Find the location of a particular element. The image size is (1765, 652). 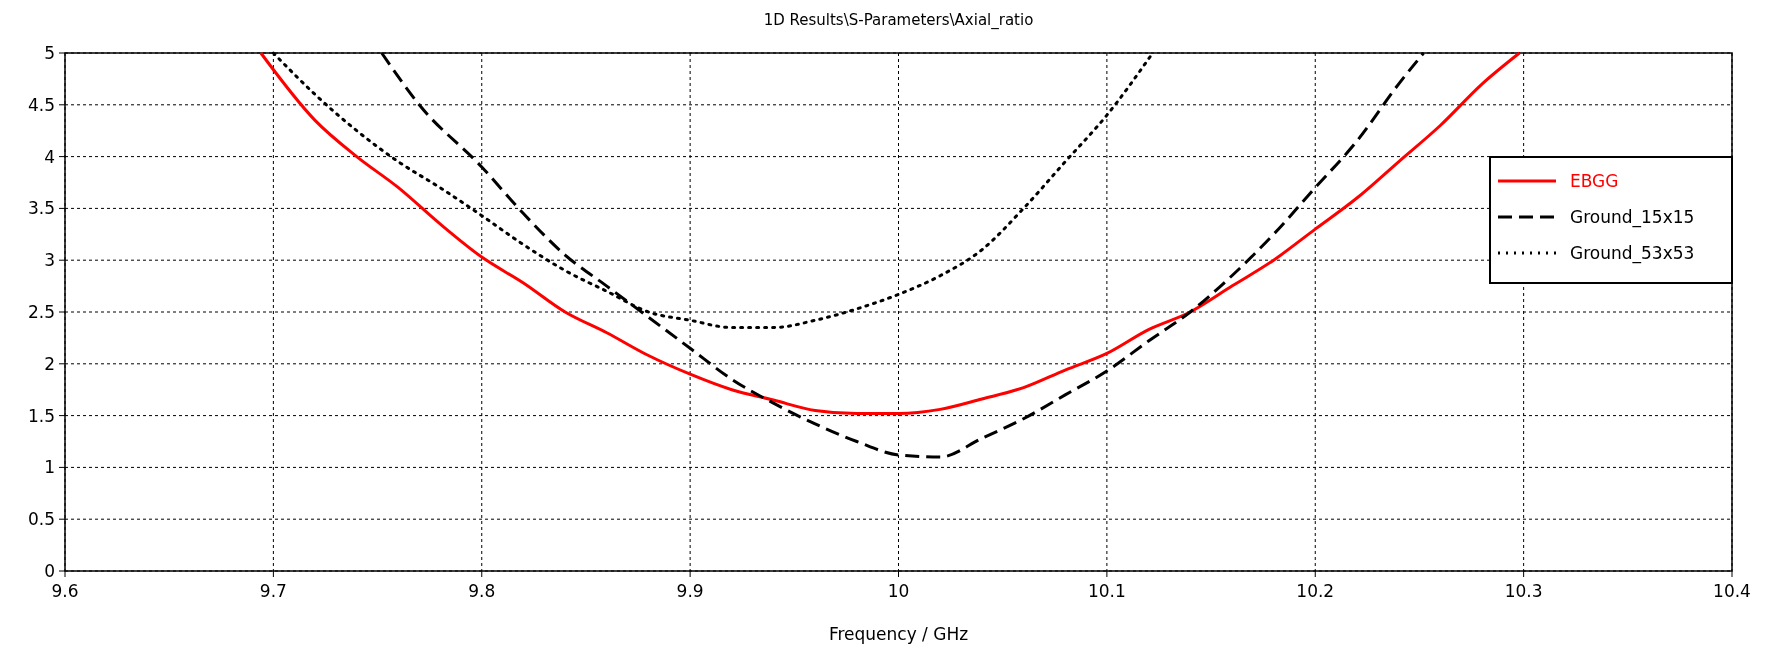

y-tick-label: 4.5 is located at coordinates (41, 104).